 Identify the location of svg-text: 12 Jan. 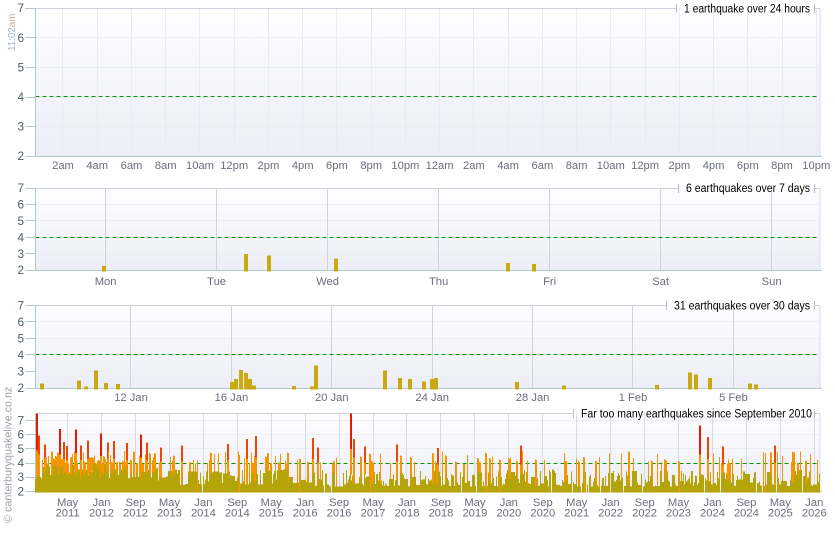
(131, 398).